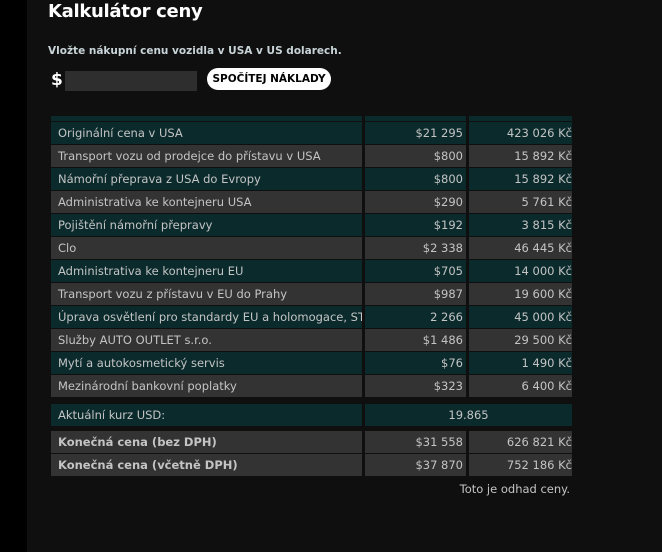 The height and width of the screenshot is (552, 662). I want to click on row-label: Administrativa ke kontejneru USA, so click(206, 202).